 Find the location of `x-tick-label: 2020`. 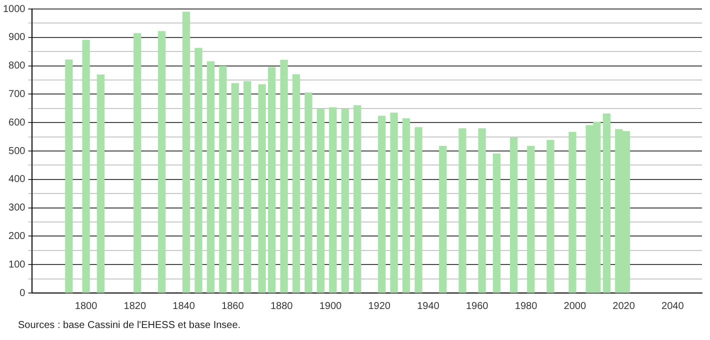

x-tick-label: 2020 is located at coordinates (624, 306).